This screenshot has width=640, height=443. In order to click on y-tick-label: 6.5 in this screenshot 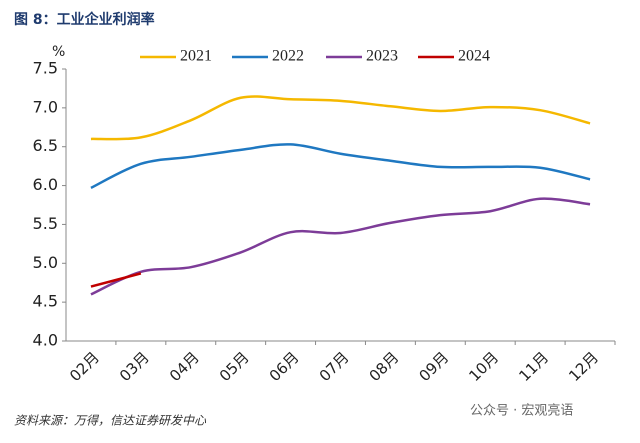, I will do `click(45, 145)`.